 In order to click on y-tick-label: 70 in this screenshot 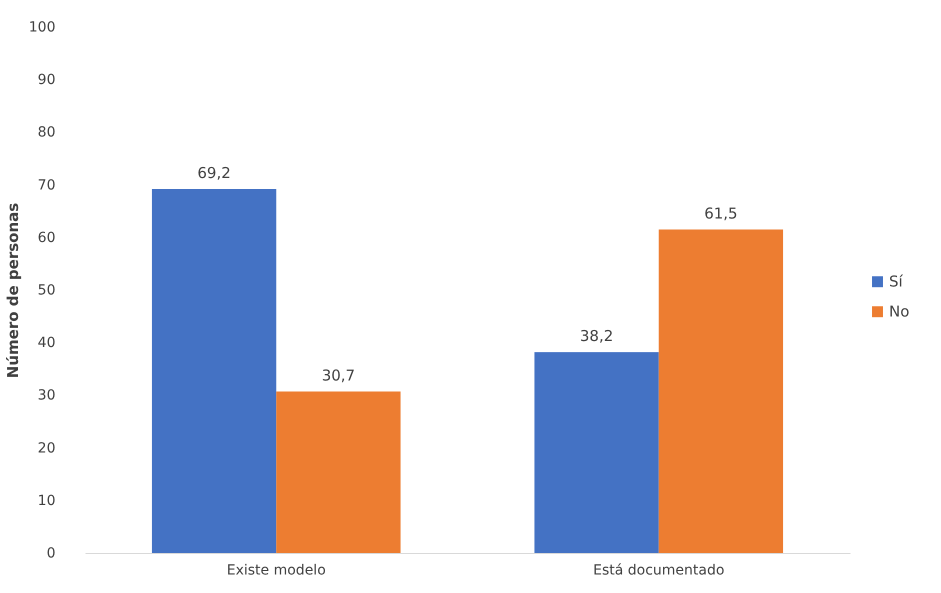, I will do `click(47, 185)`.